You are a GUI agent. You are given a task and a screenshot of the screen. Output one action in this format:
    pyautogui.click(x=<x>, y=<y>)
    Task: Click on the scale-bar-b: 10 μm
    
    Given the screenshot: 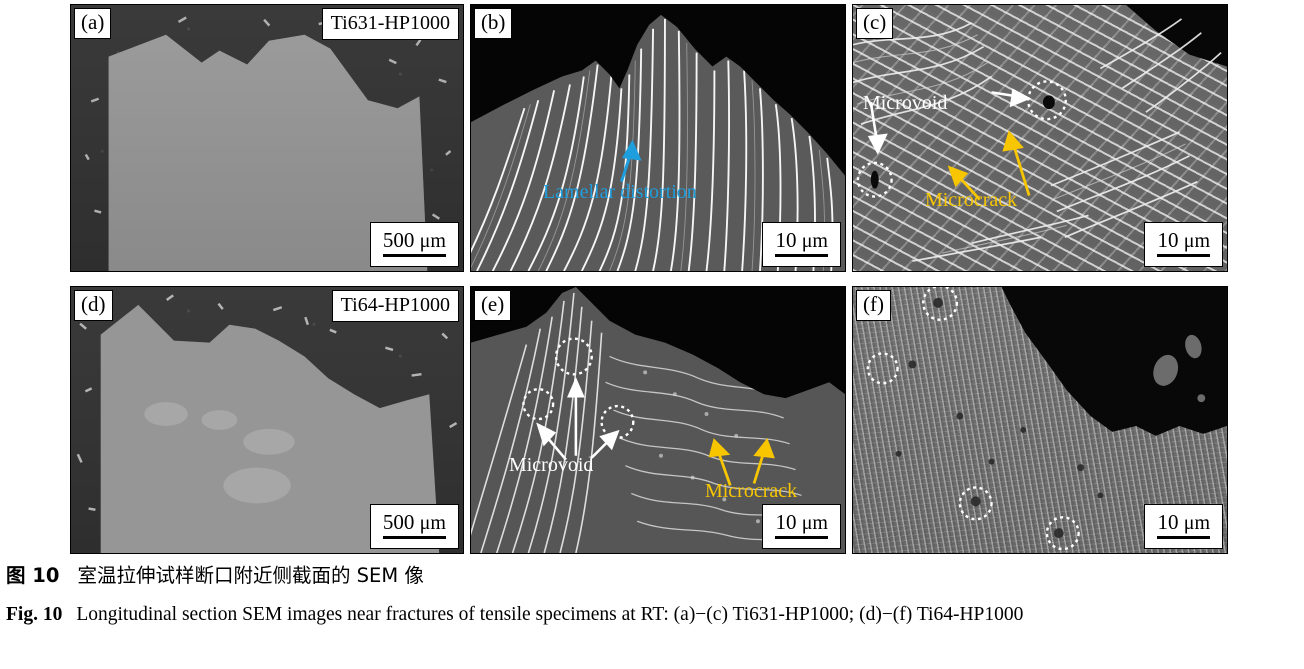 What is the action you would take?
    pyautogui.click(x=801, y=244)
    